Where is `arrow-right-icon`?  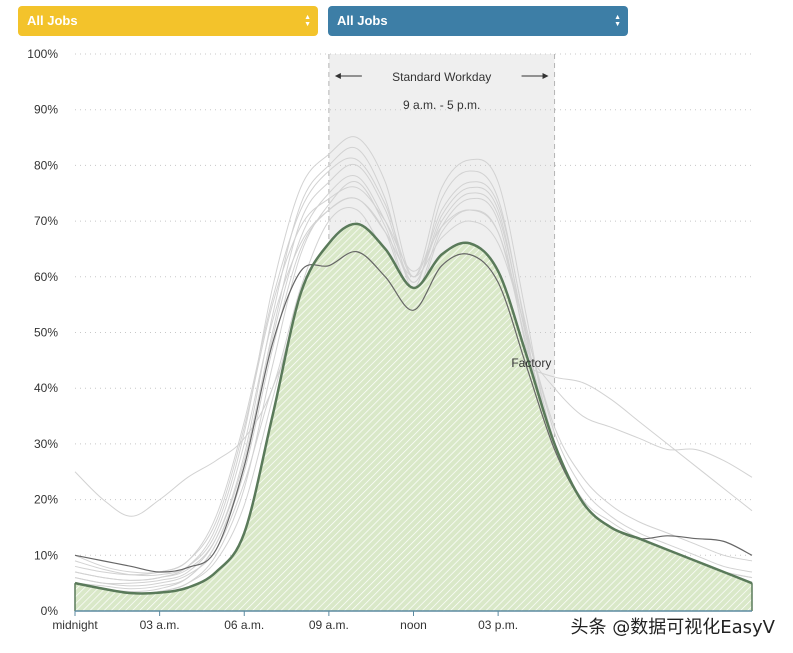 arrow-right-icon is located at coordinates (545, 76).